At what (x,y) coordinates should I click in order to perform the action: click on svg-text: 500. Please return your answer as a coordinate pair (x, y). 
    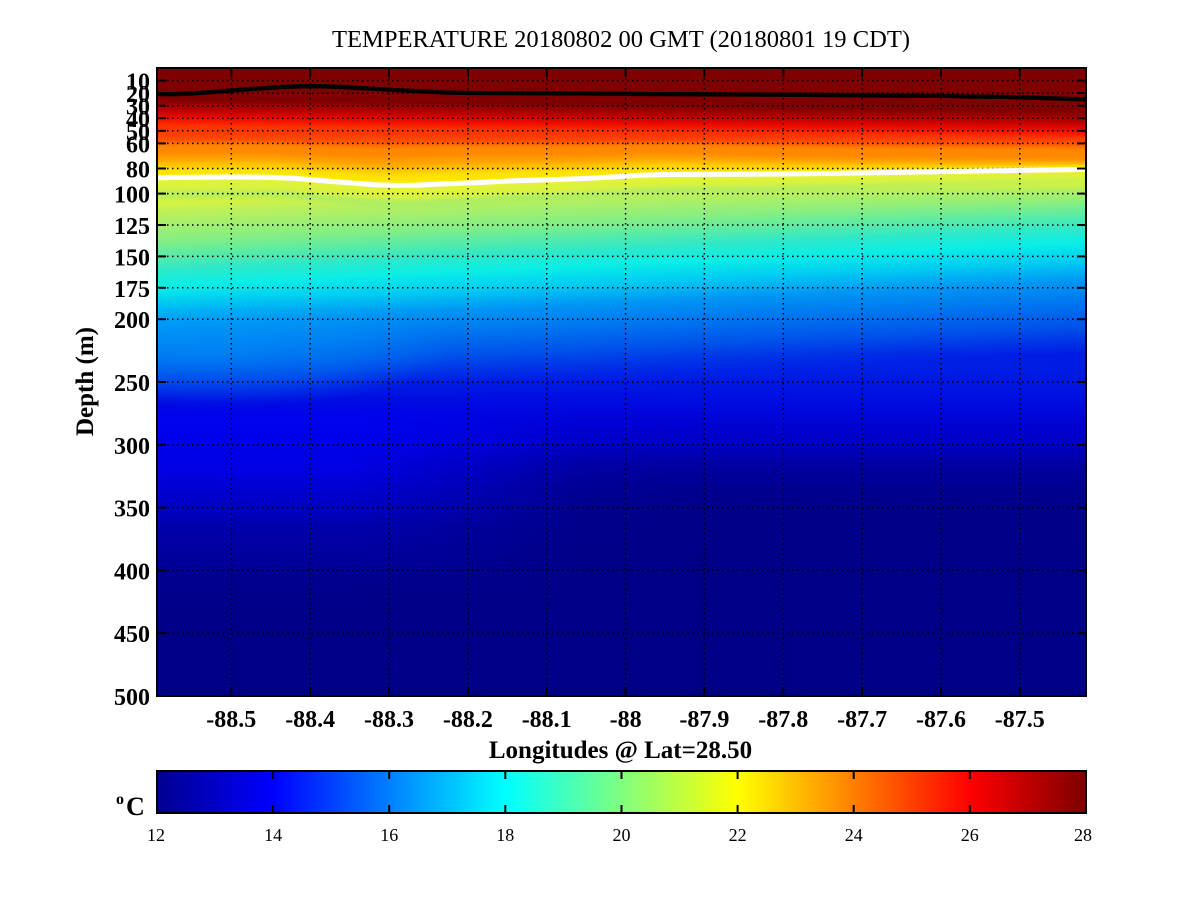
    Looking at the image, I should click on (132, 698).